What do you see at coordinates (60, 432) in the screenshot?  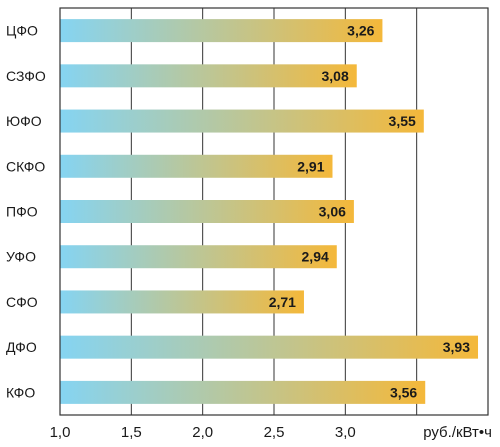 I see `x-tick-label: 1,0` at bounding box center [60, 432].